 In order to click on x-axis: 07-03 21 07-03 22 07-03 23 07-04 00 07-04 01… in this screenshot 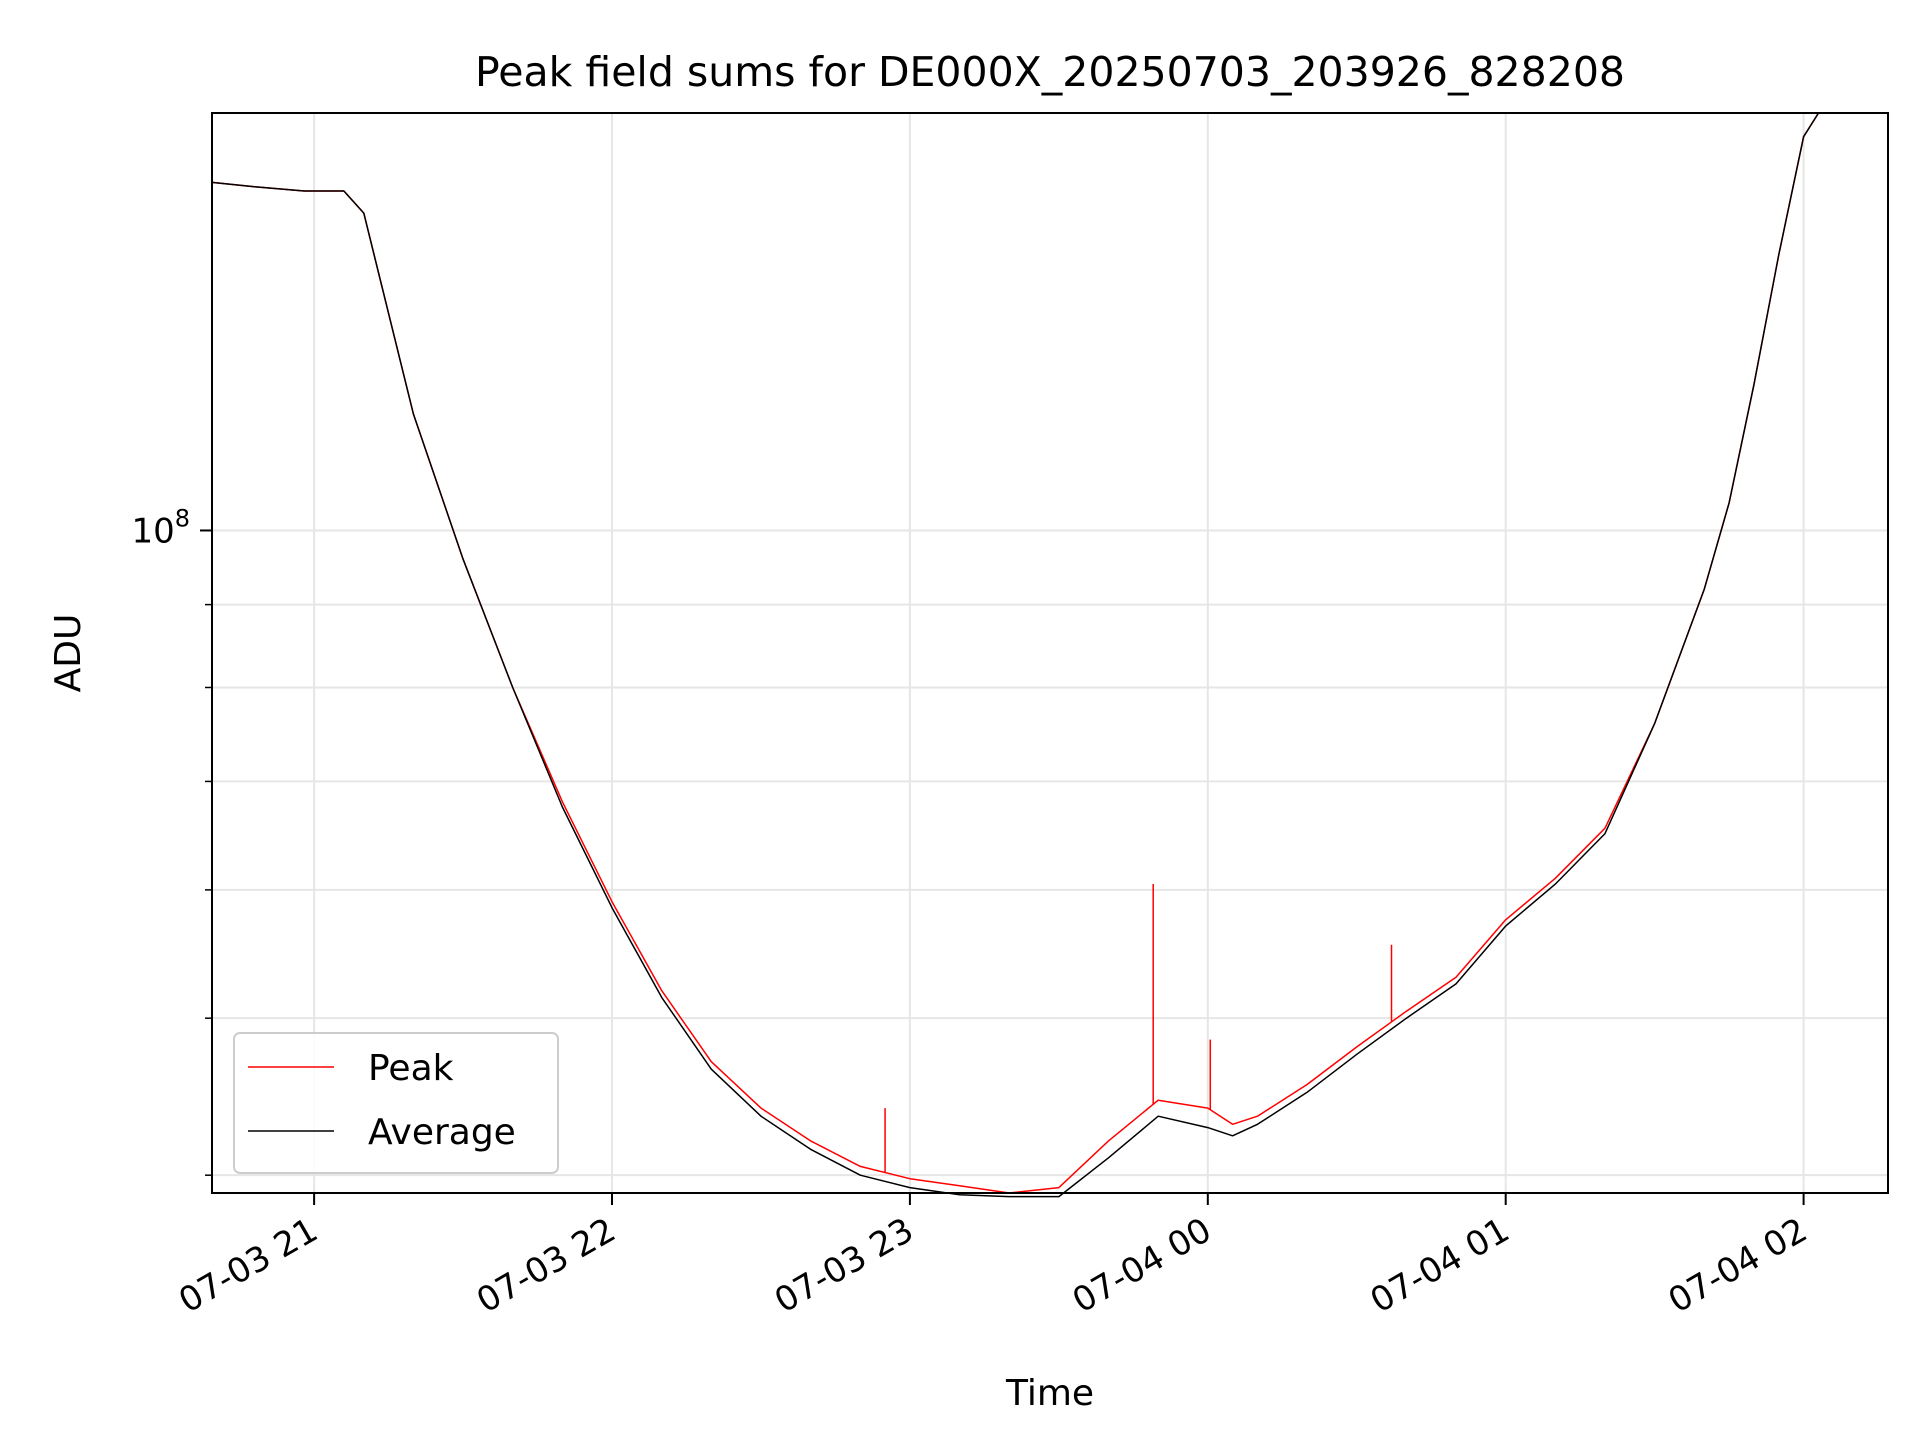, I will do `click(993, 1257)`.